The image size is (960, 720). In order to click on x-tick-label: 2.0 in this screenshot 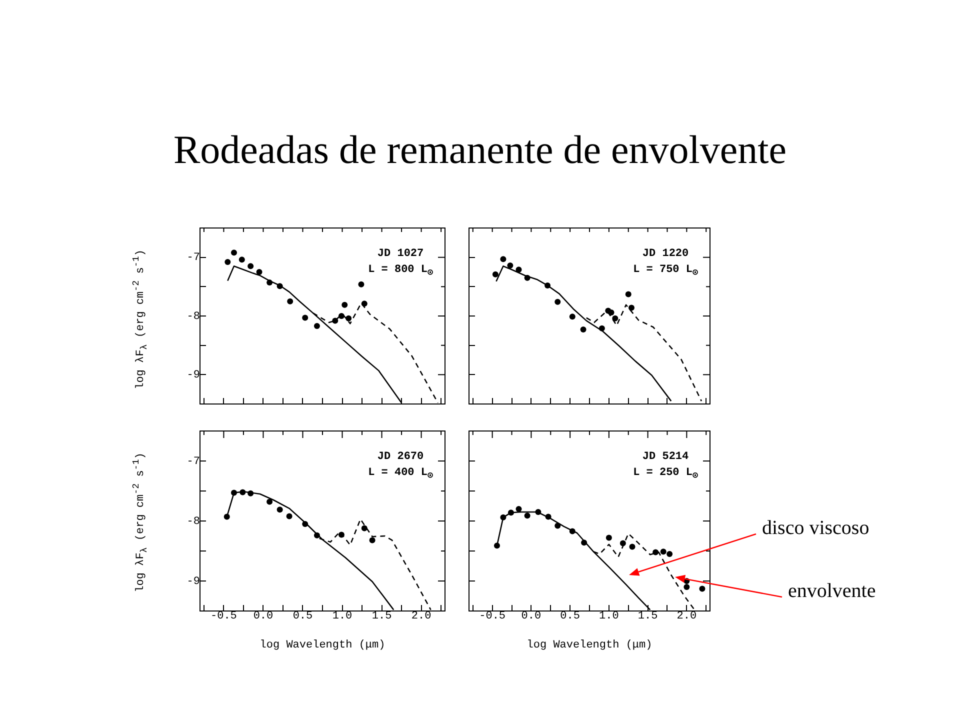, I will do `click(421, 616)`.